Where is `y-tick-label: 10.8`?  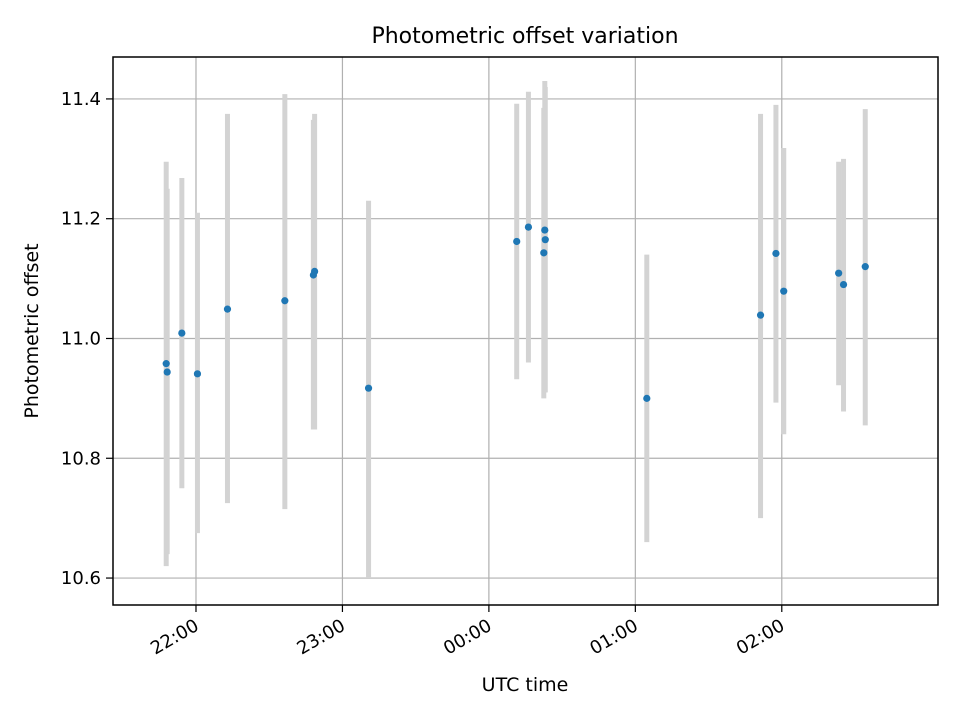 y-tick-label: 10.8 is located at coordinates (81, 458).